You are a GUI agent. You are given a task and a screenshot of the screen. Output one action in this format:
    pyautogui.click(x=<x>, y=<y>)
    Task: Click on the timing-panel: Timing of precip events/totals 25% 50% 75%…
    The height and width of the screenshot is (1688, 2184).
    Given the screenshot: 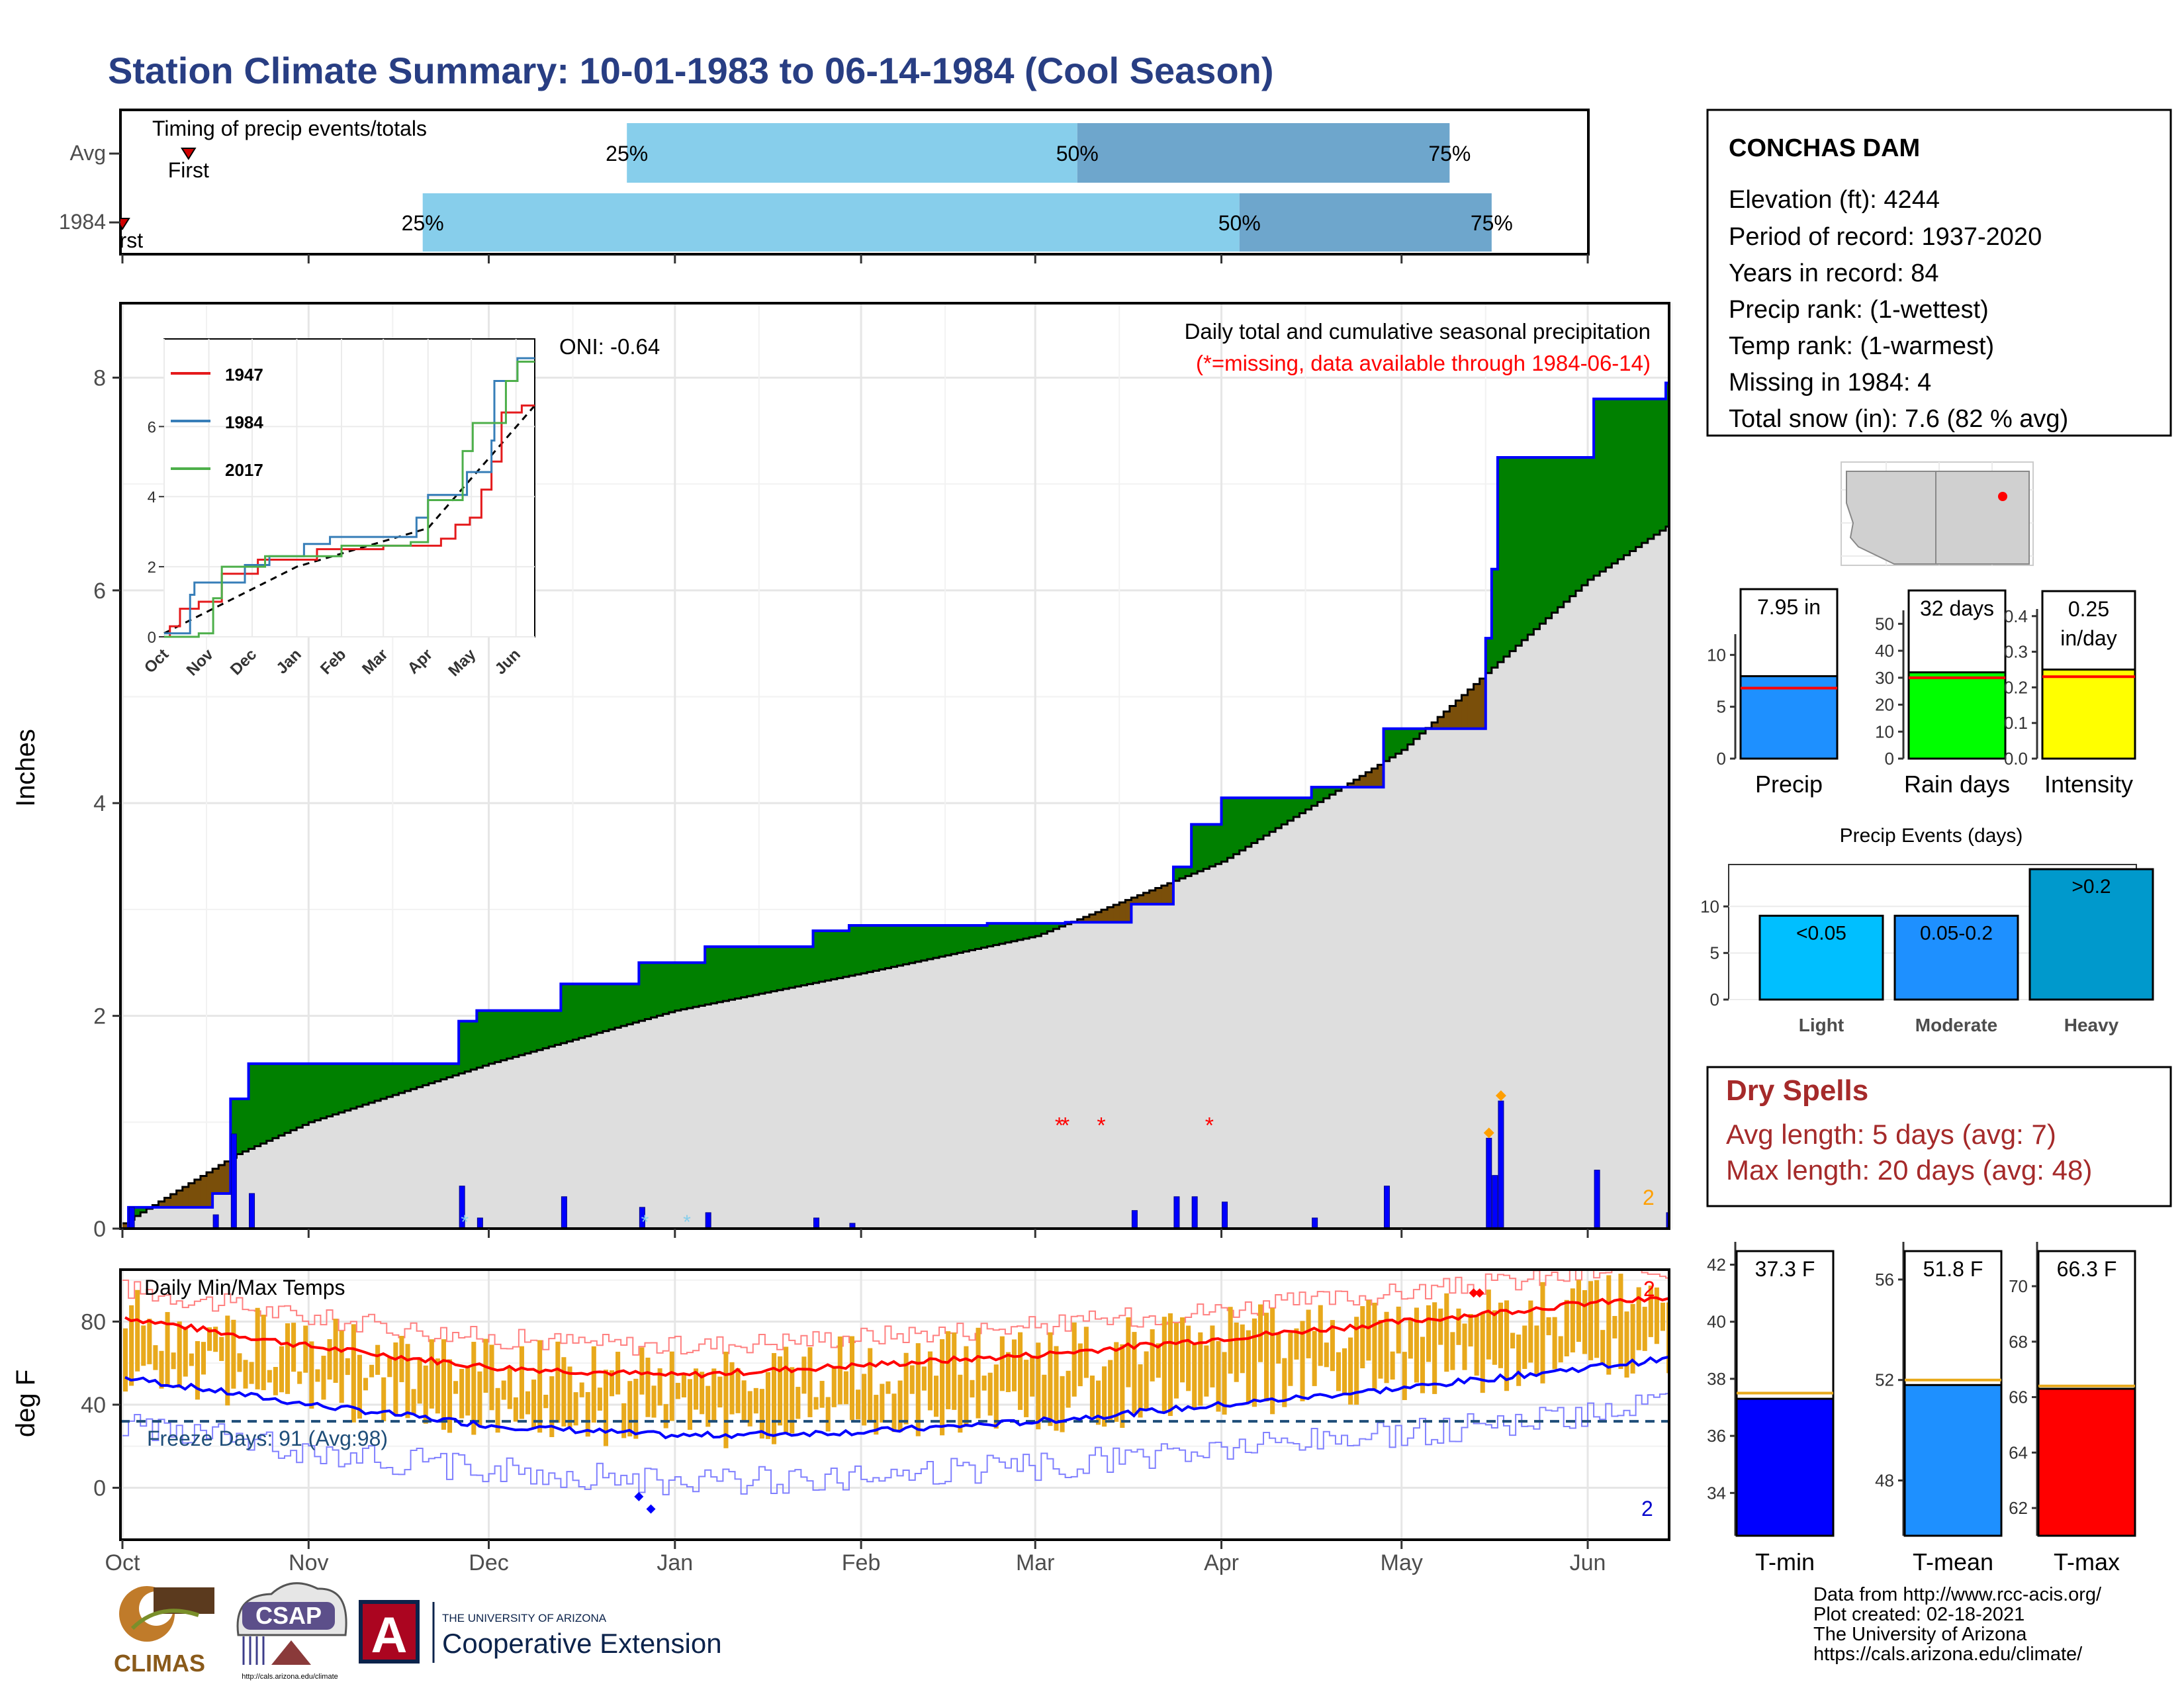 What is the action you would take?
    pyautogui.click(x=825, y=182)
    